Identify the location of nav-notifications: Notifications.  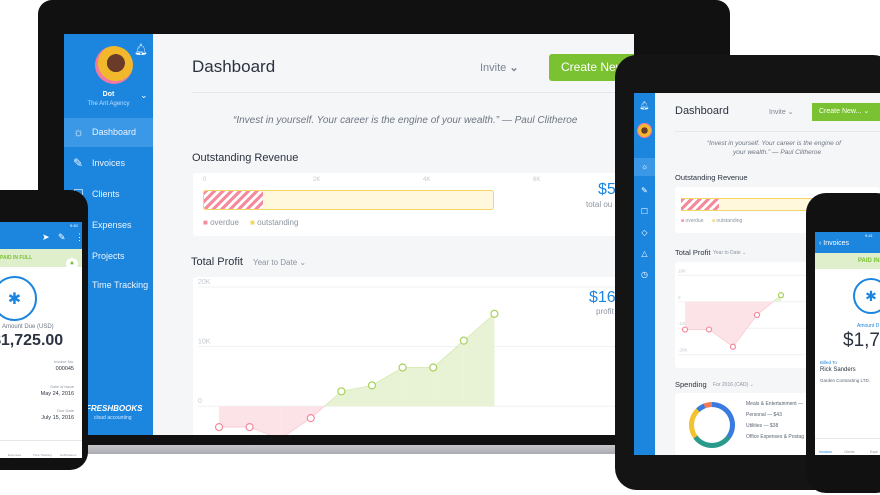
(68, 455).